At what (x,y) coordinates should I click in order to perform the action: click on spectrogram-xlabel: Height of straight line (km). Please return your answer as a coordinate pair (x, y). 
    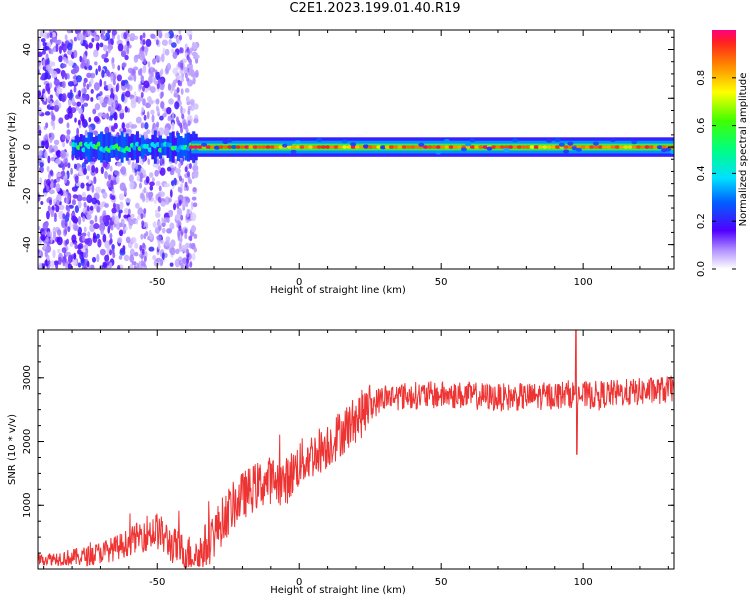
    Looking at the image, I should click on (338, 290).